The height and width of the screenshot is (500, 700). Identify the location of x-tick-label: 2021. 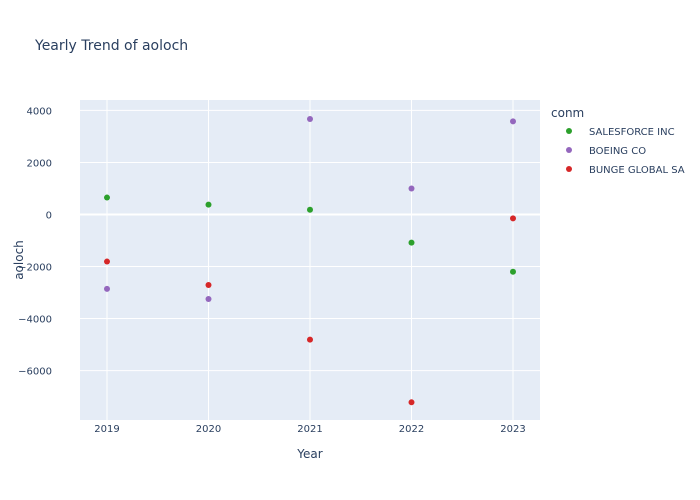
(309, 429).